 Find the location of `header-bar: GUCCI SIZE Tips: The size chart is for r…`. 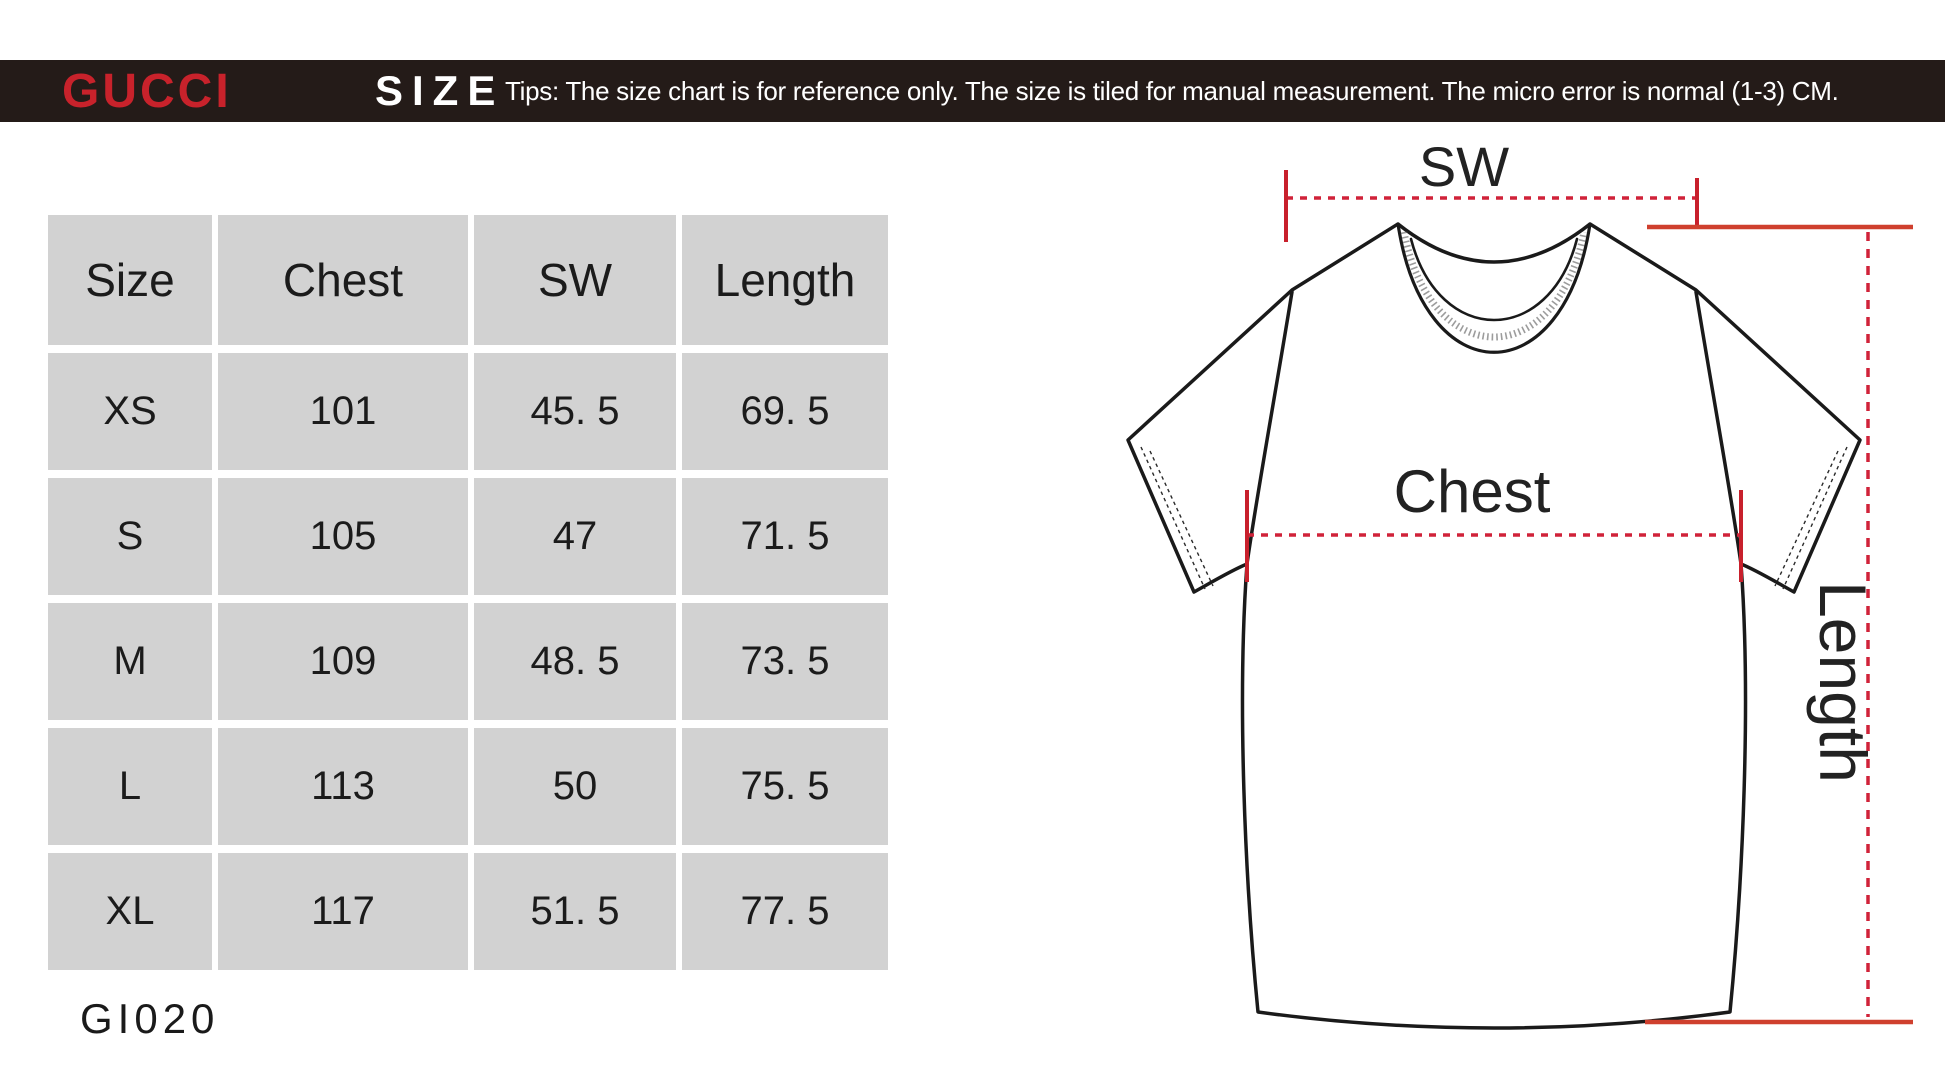

header-bar: GUCCI SIZE Tips: The size chart is for r… is located at coordinates (972, 91).